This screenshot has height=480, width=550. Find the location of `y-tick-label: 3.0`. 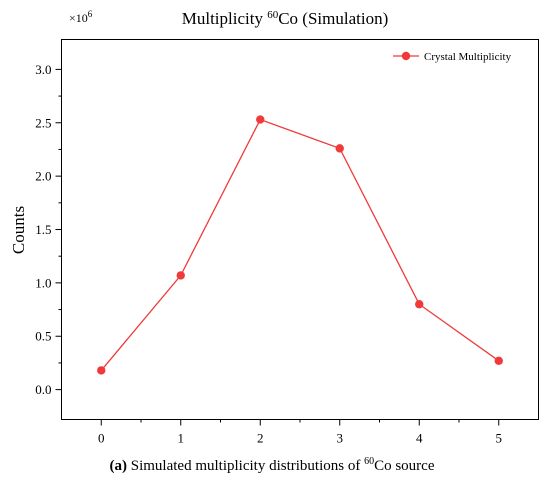

y-tick-label: 3.0 is located at coordinates (43, 69).